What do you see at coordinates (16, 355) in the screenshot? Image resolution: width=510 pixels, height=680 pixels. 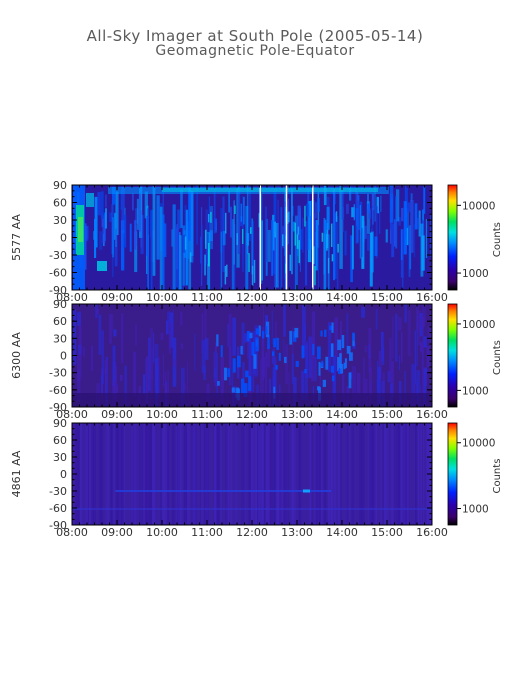 I see `y-axis-label: 6300 AA` at bounding box center [16, 355].